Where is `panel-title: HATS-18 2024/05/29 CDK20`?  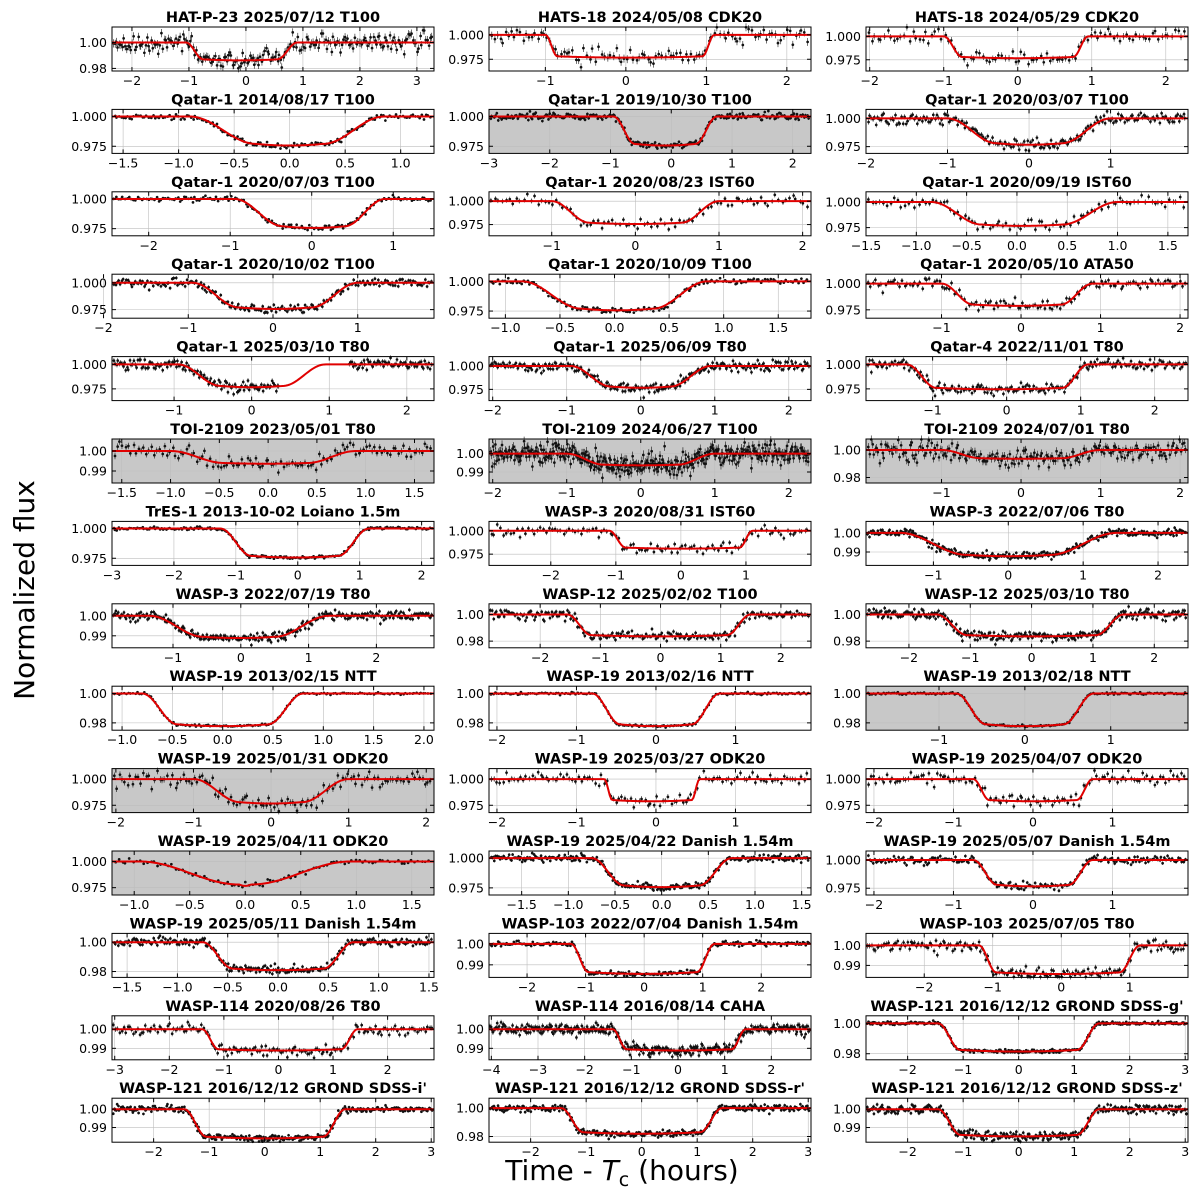 panel-title: HATS-18 2024/05/29 CDK20 is located at coordinates (1027, 18).